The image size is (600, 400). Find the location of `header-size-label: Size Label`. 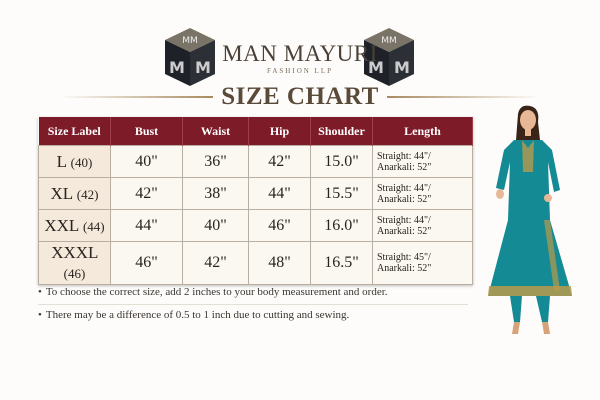

header-size-label: Size Label is located at coordinates (74, 131).